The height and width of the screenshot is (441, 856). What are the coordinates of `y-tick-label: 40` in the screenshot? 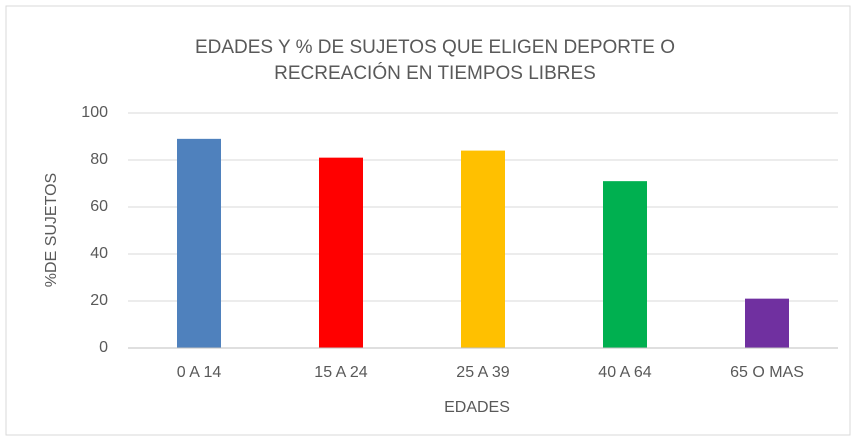 It's located at (99, 253).